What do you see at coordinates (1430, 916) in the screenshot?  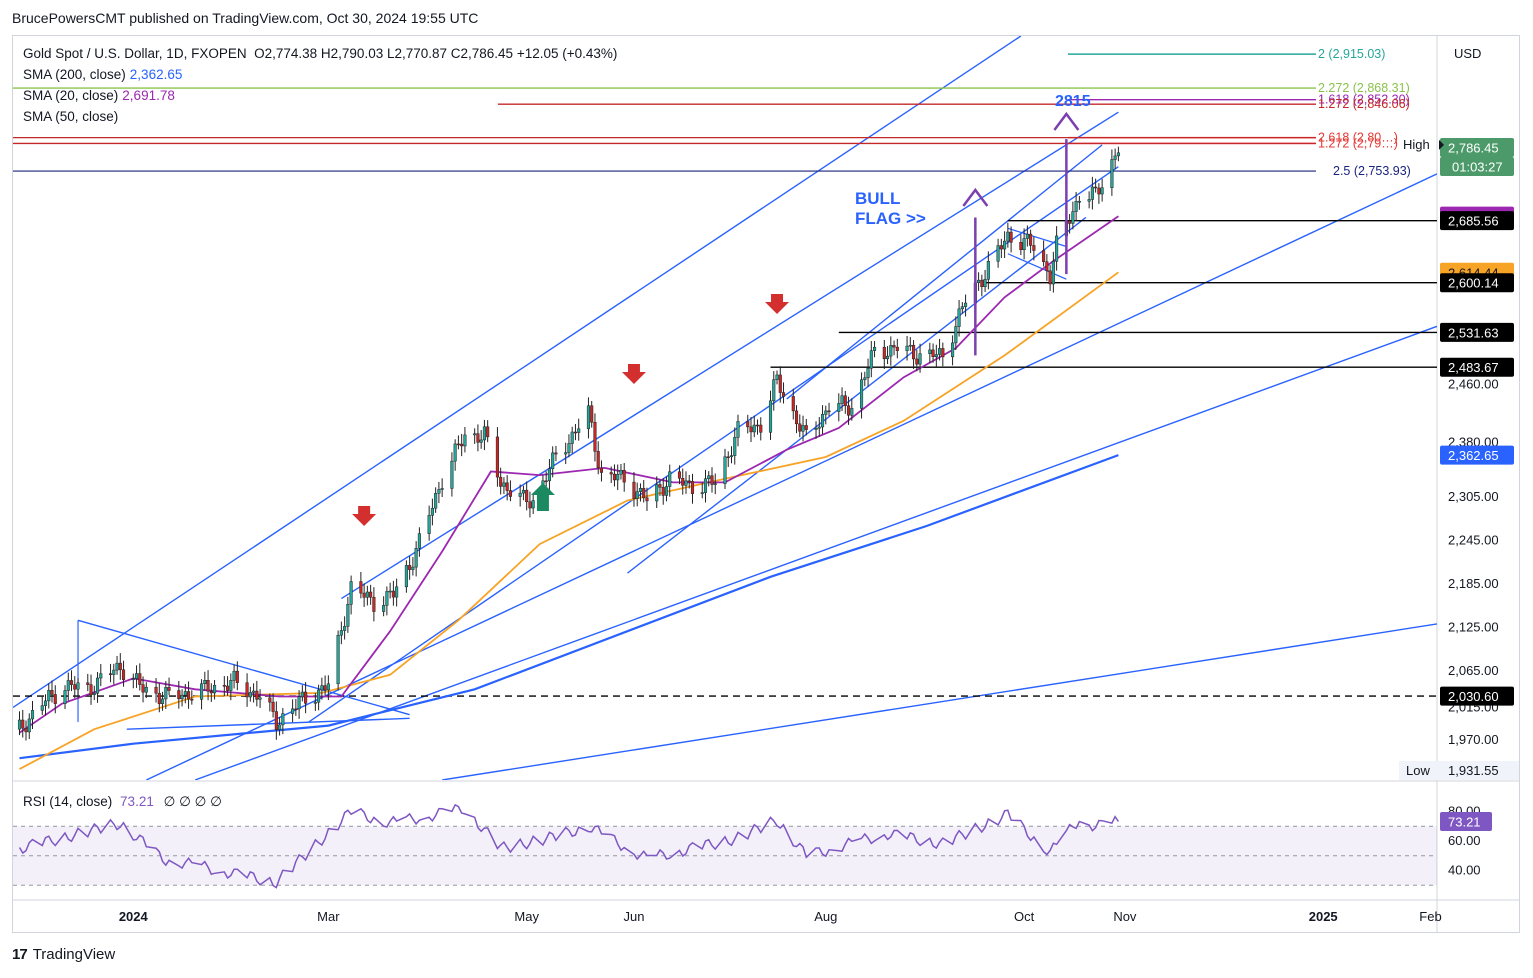 I see `time-tick-Feb: Feb` at bounding box center [1430, 916].